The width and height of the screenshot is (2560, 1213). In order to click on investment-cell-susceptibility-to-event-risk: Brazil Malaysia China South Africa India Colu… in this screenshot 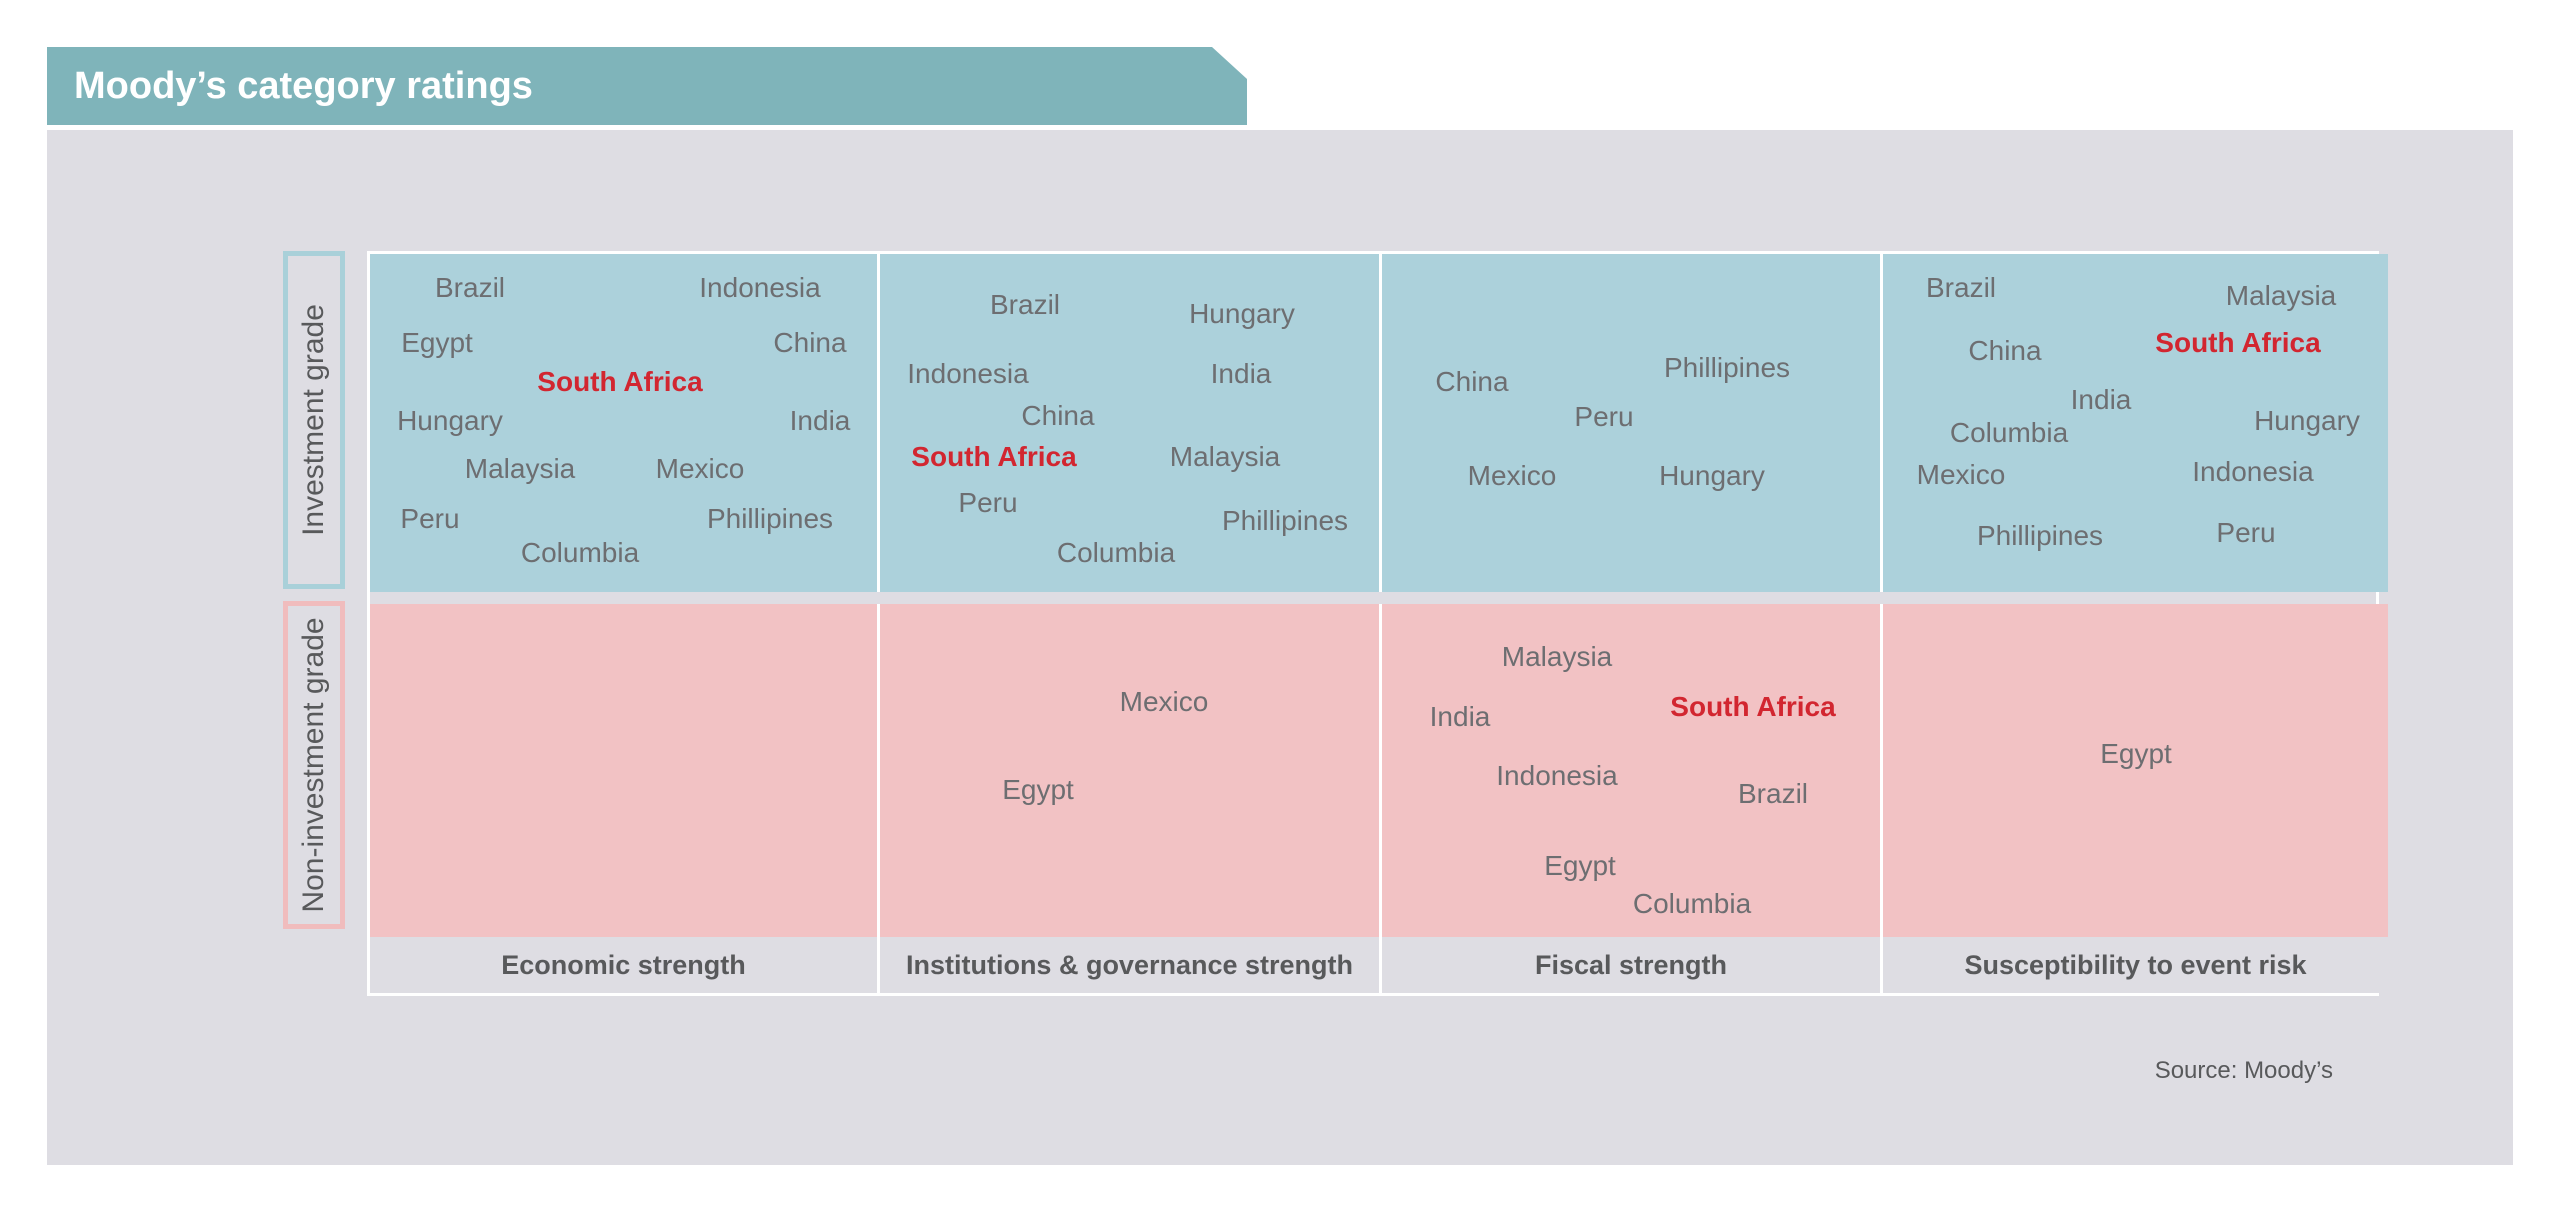, I will do `click(2135, 423)`.